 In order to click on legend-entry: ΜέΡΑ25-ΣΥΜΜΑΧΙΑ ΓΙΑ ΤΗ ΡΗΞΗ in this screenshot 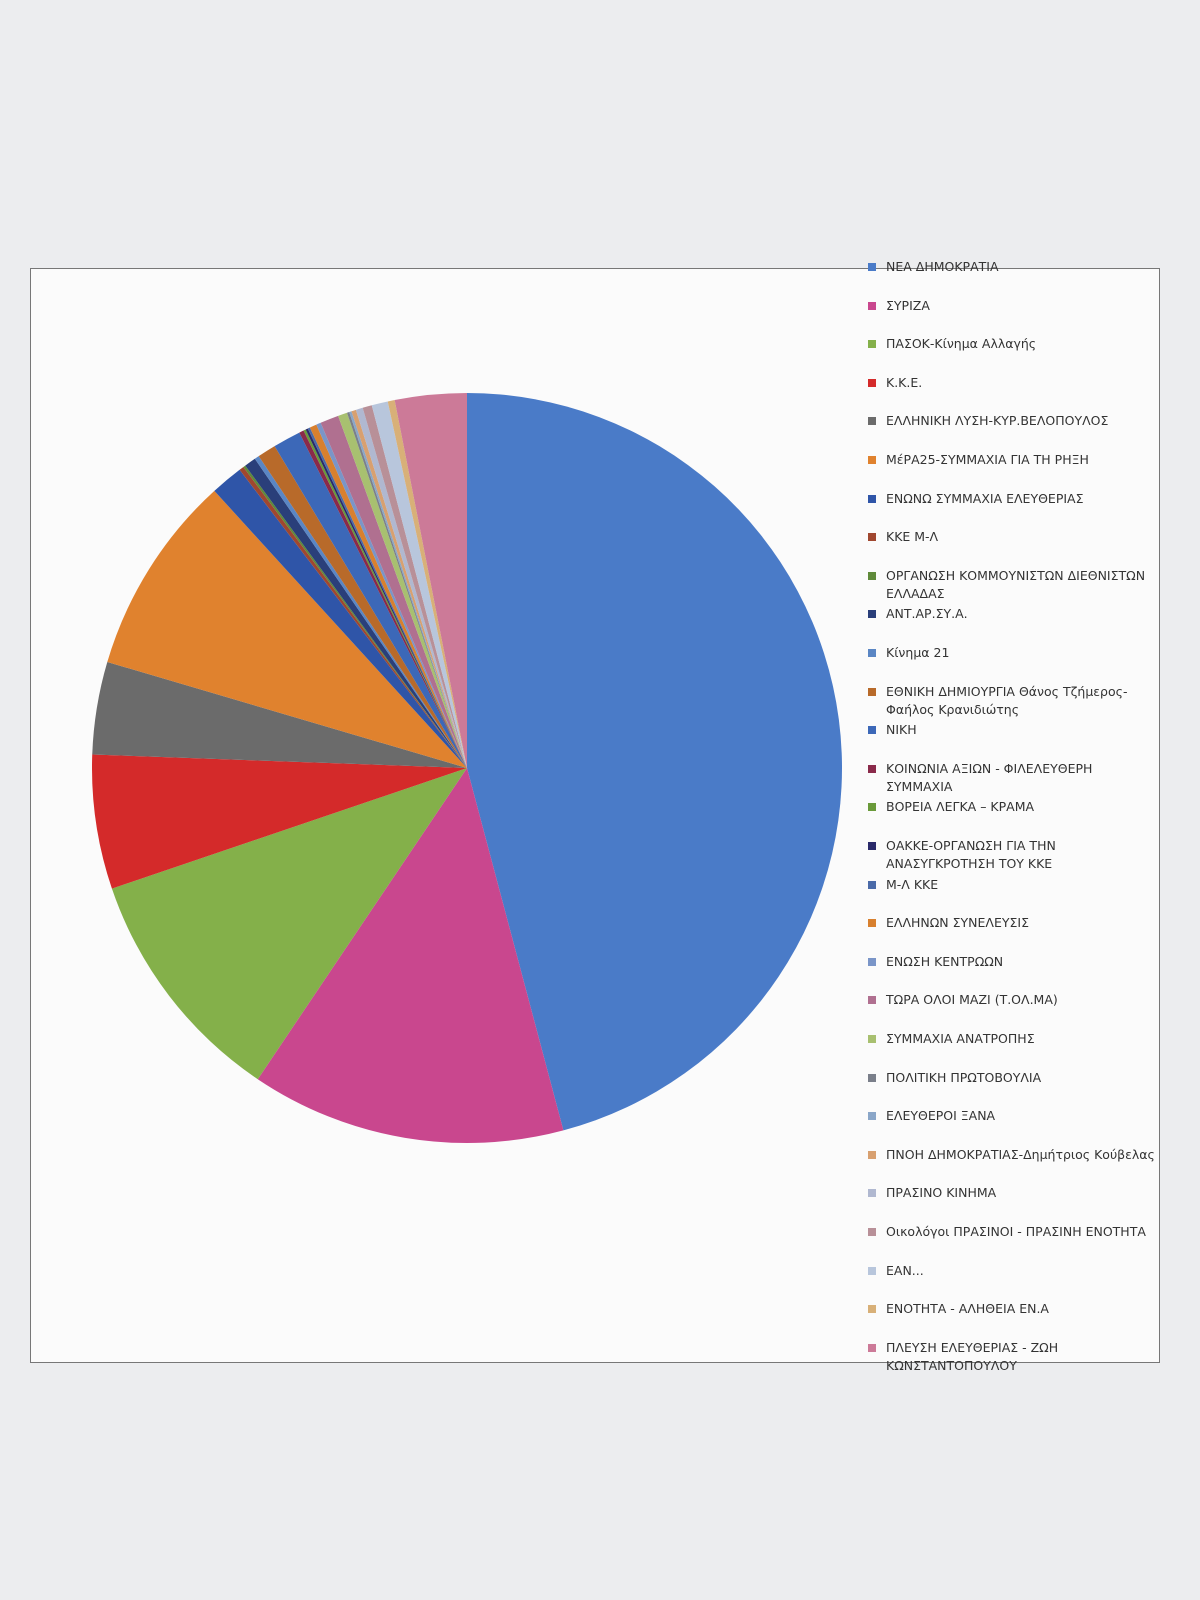, I will do `click(1013, 460)`.